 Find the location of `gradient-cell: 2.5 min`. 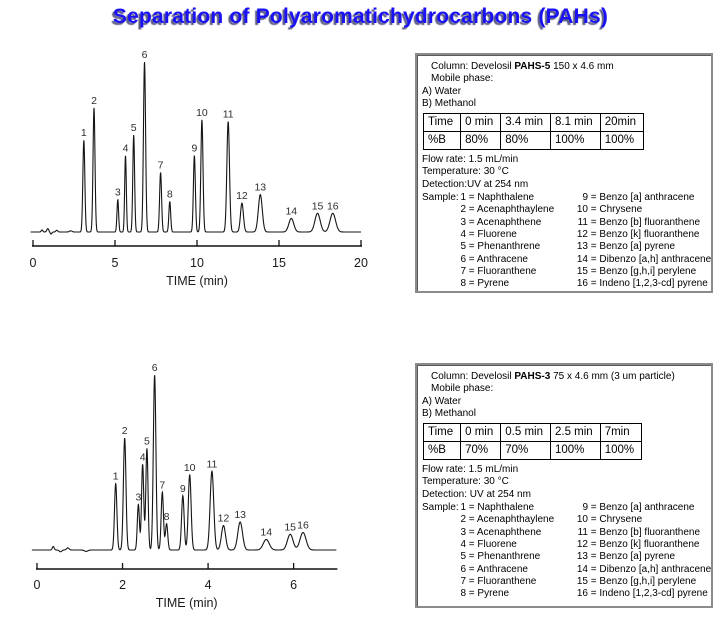

gradient-cell: 2.5 min is located at coordinates (575, 433).